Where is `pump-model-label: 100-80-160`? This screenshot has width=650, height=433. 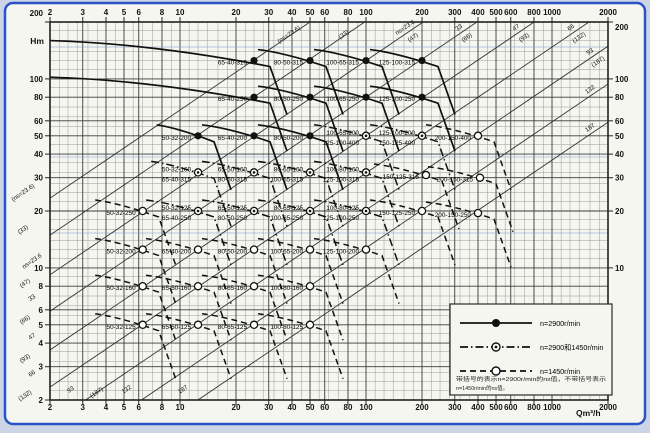
pump-model-label: 100-80-160 is located at coordinates (342, 169).